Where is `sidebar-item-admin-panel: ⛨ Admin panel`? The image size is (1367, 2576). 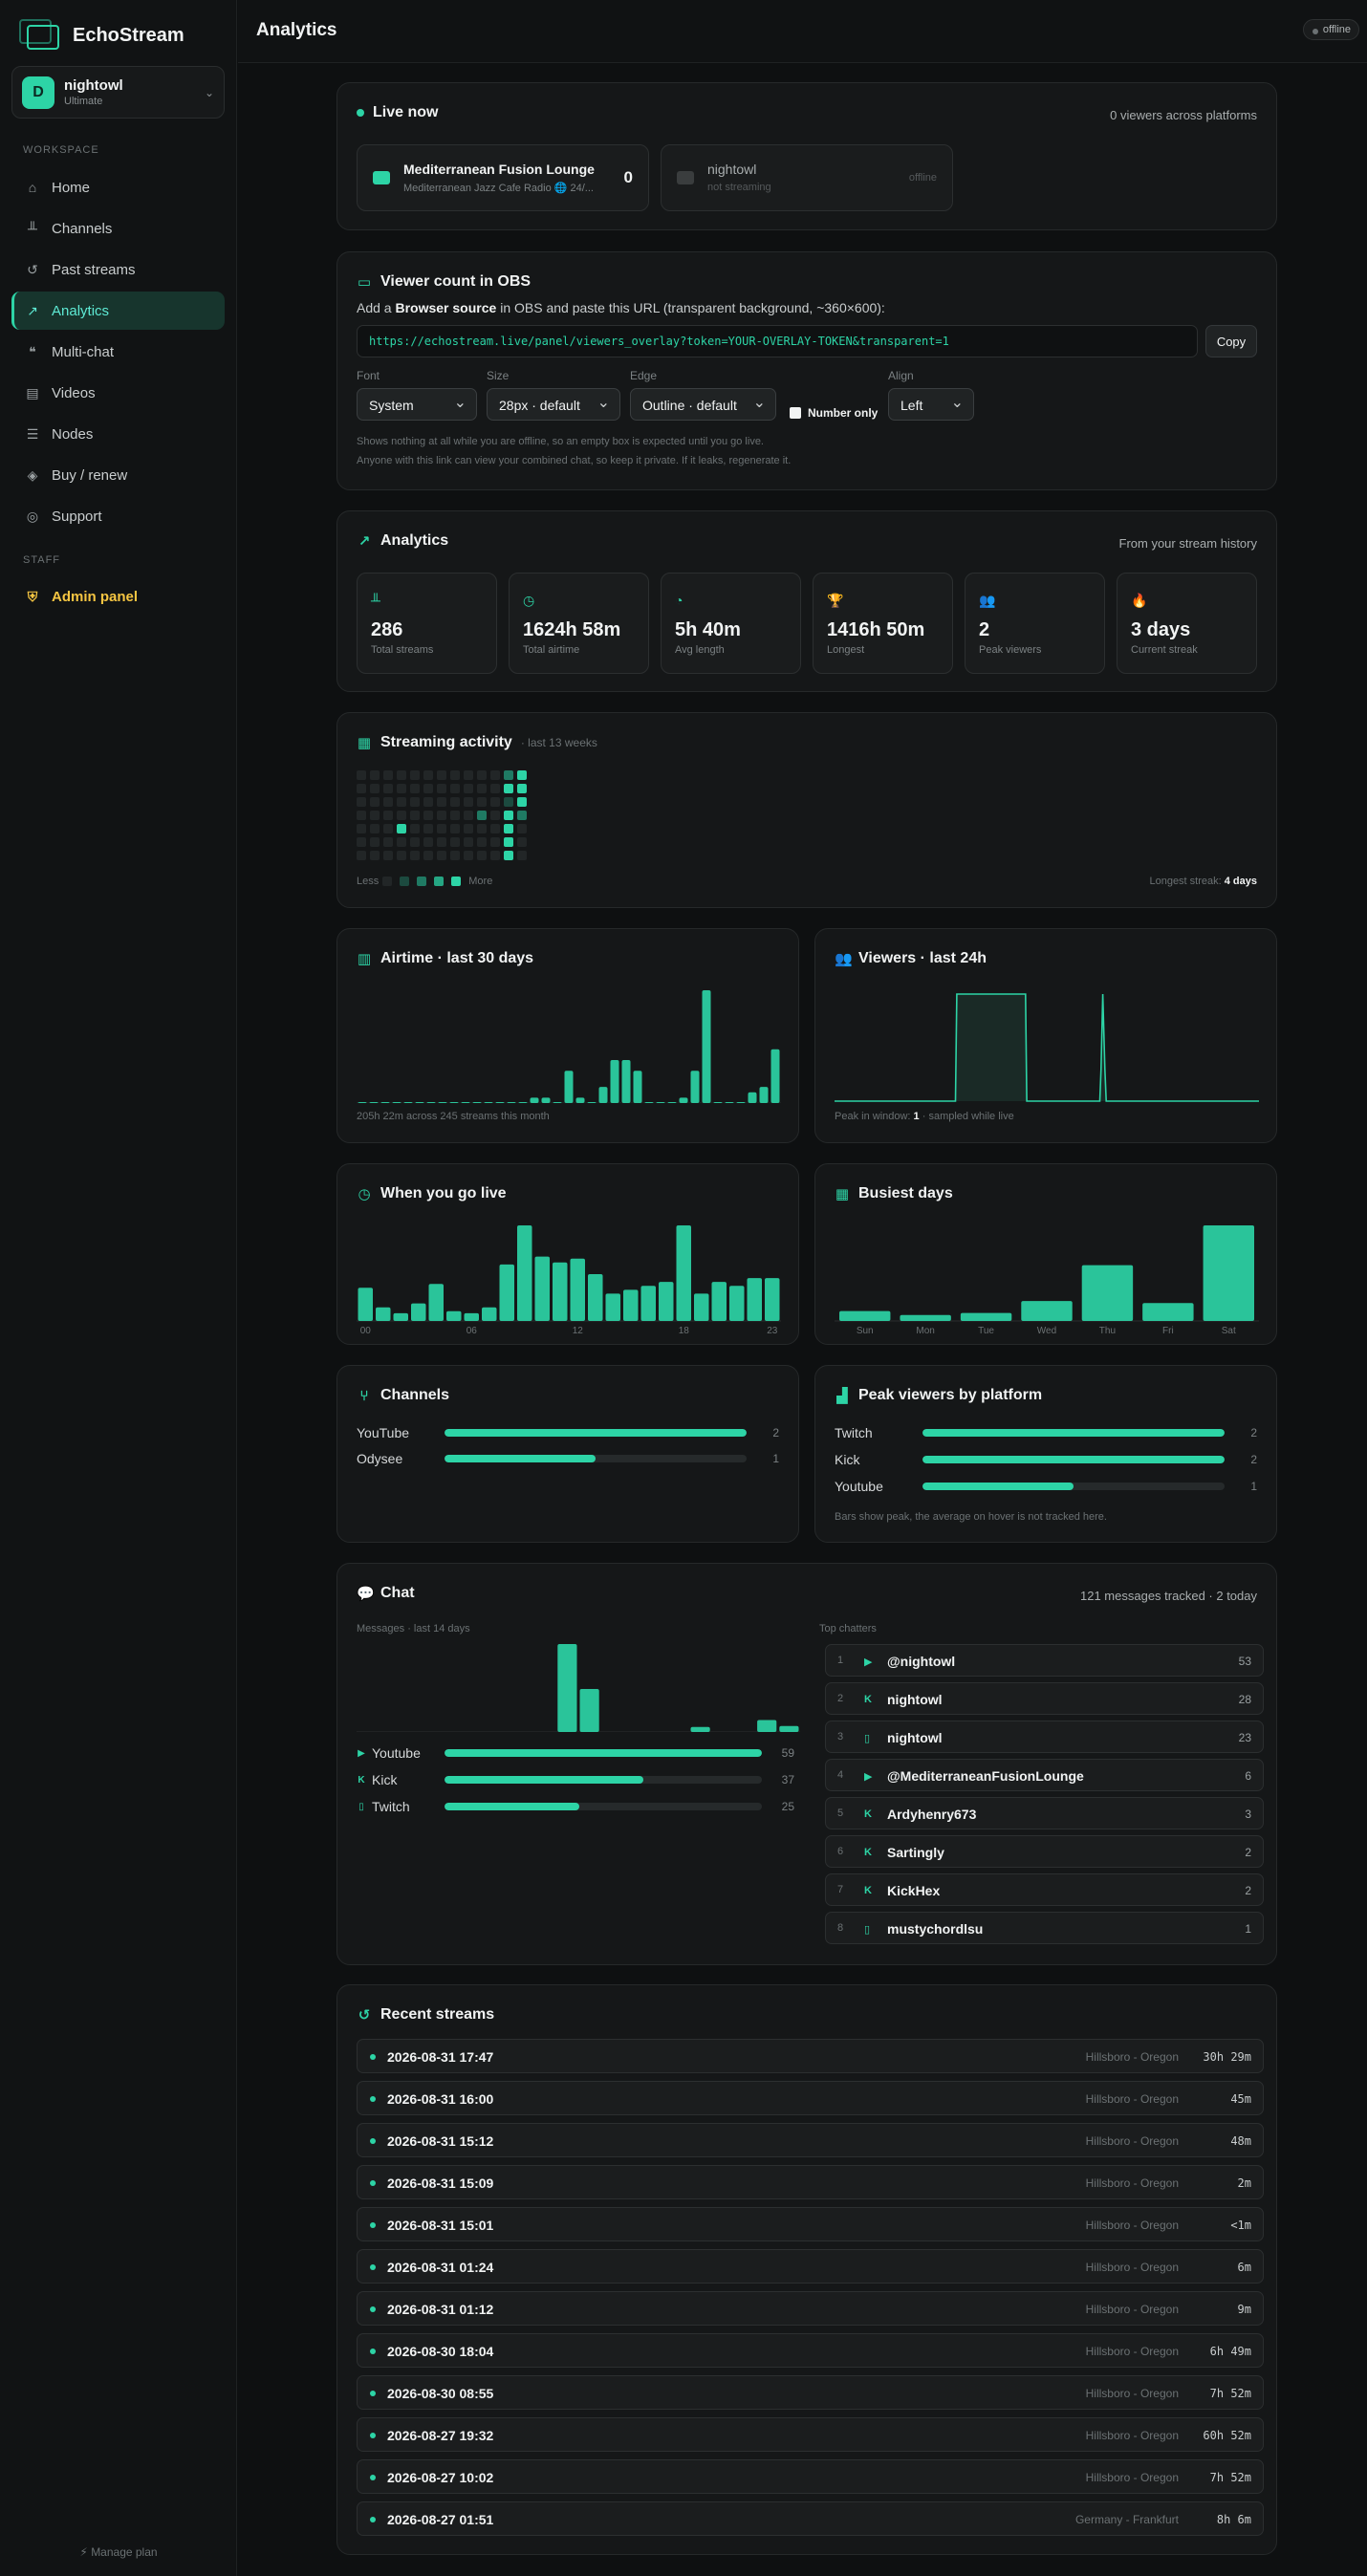 sidebar-item-admin-panel: ⛨ Admin panel is located at coordinates (118, 596).